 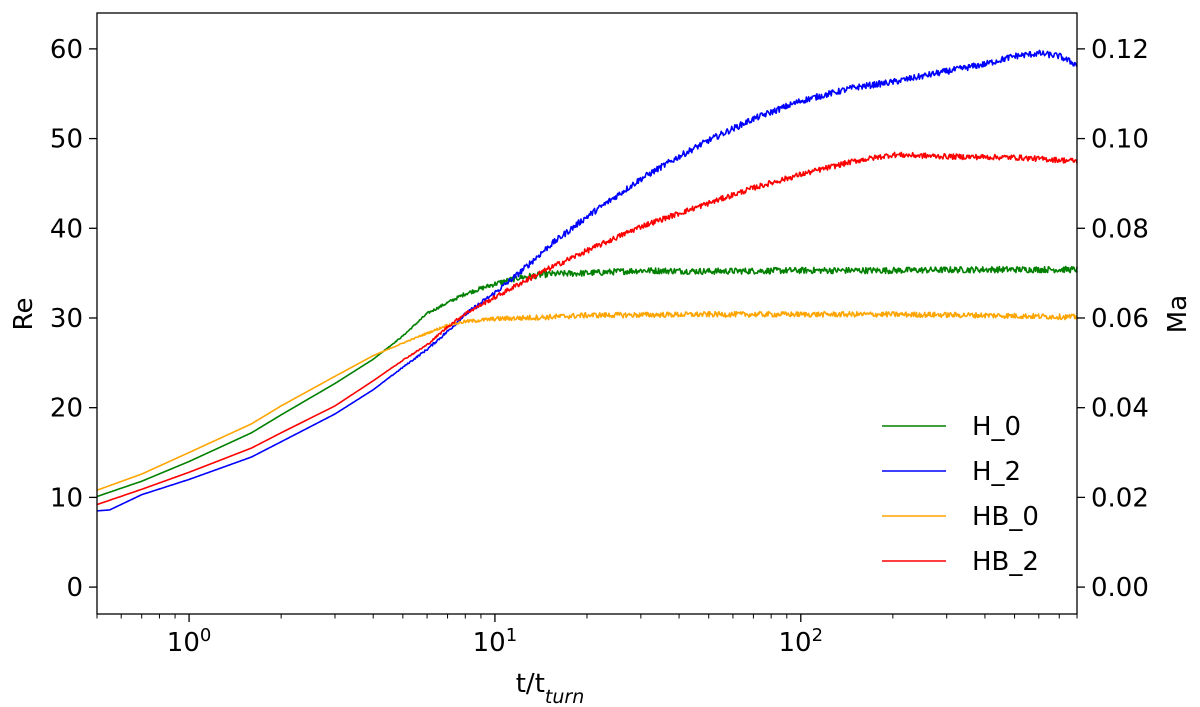 I want to click on y-right-tick-label: 0.04, so click(x=1120, y=409).